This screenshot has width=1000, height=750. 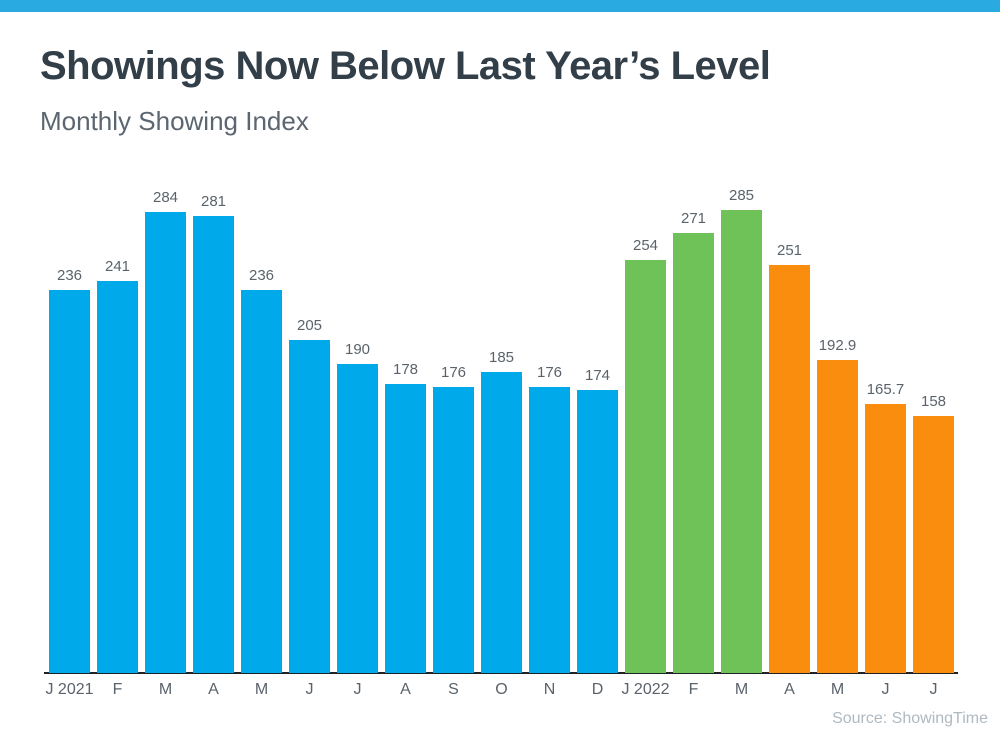 What do you see at coordinates (174, 121) in the screenshot?
I see `chart-subtitle: Monthly Showing Index` at bounding box center [174, 121].